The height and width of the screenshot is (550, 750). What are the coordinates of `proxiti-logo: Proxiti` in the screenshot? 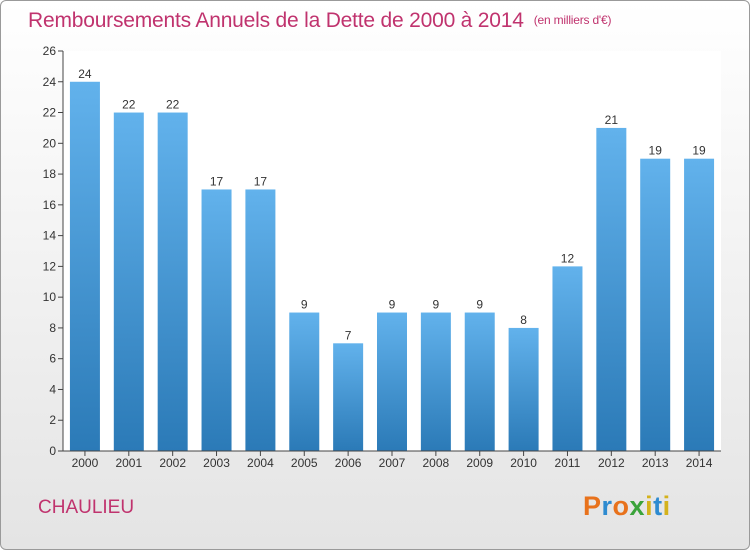 It's located at (627, 506).